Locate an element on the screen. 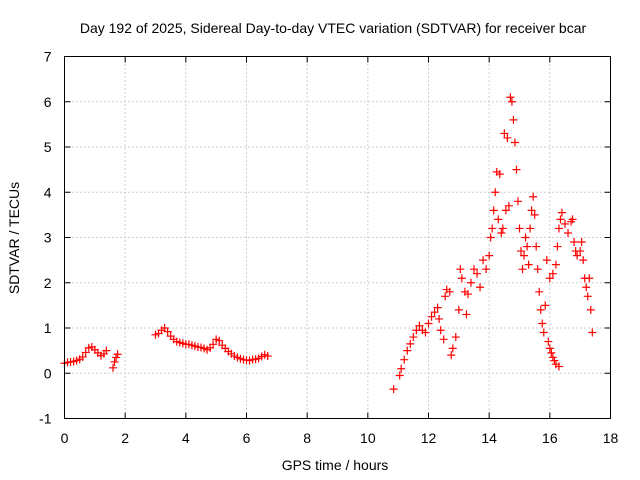 This screenshot has width=640, height=480. x-tick-label: 12 is located at coordinates (429, 438).